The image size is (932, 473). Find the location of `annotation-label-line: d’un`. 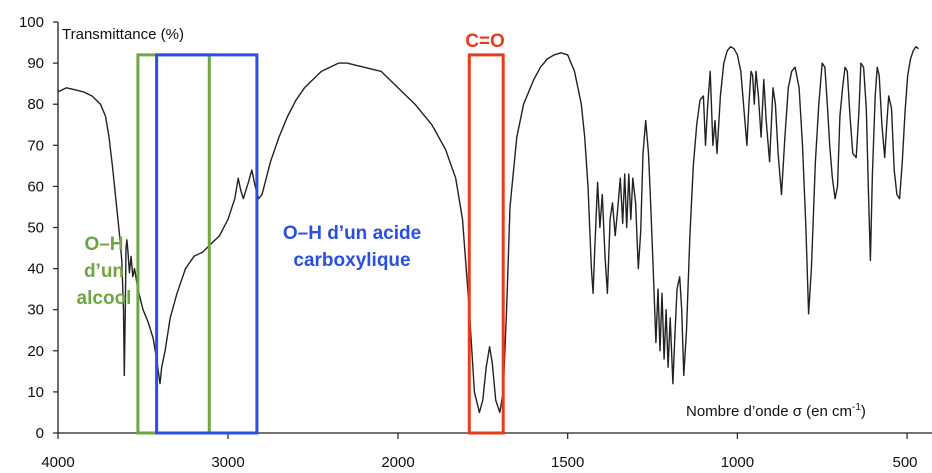

annotation-label-line: d’un is located at coordinates (104, 271).